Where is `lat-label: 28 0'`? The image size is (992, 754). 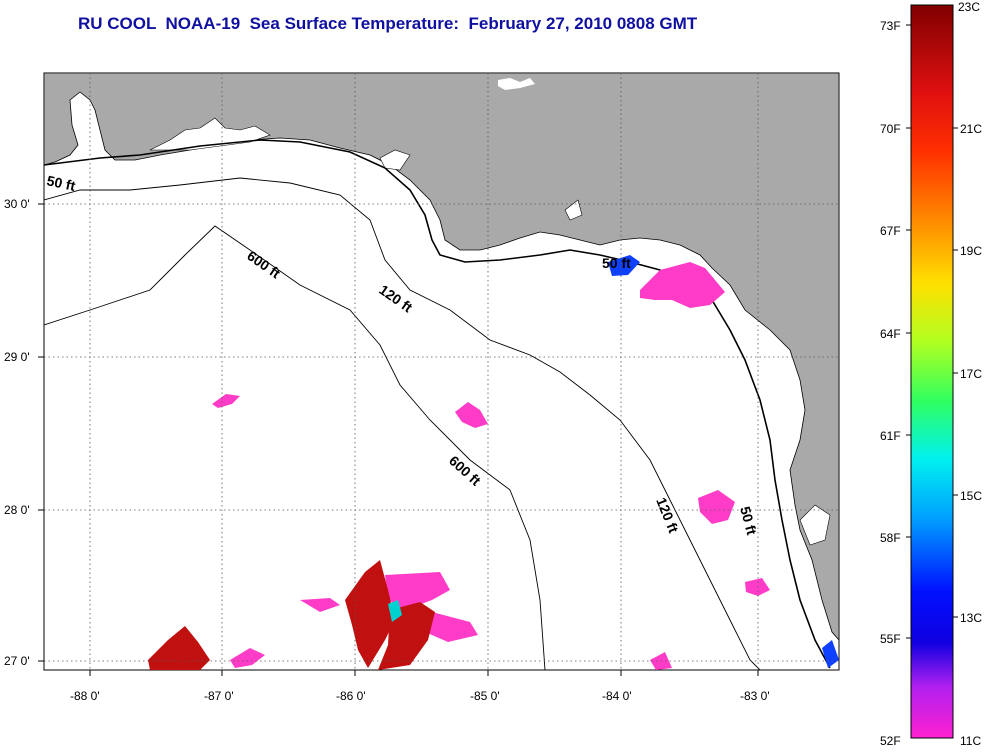
lat-label: 28 0' is located at coordinates (17, 510).